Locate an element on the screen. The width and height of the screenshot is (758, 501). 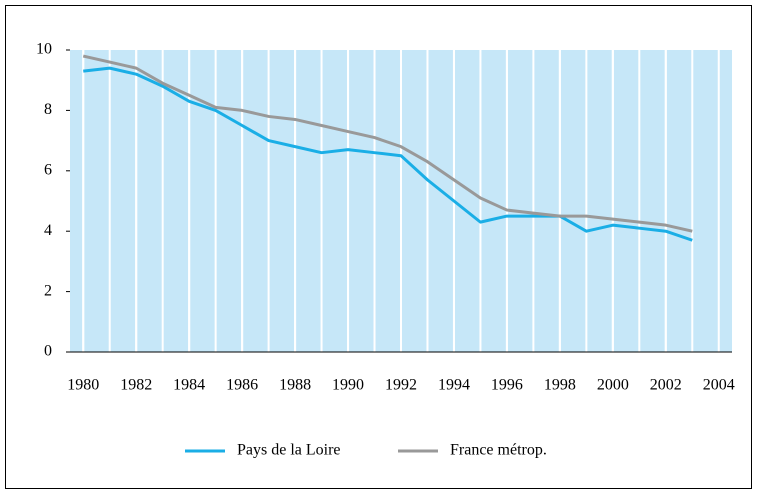
x-tick-label: 1986 is located at coordinates (242, 385).